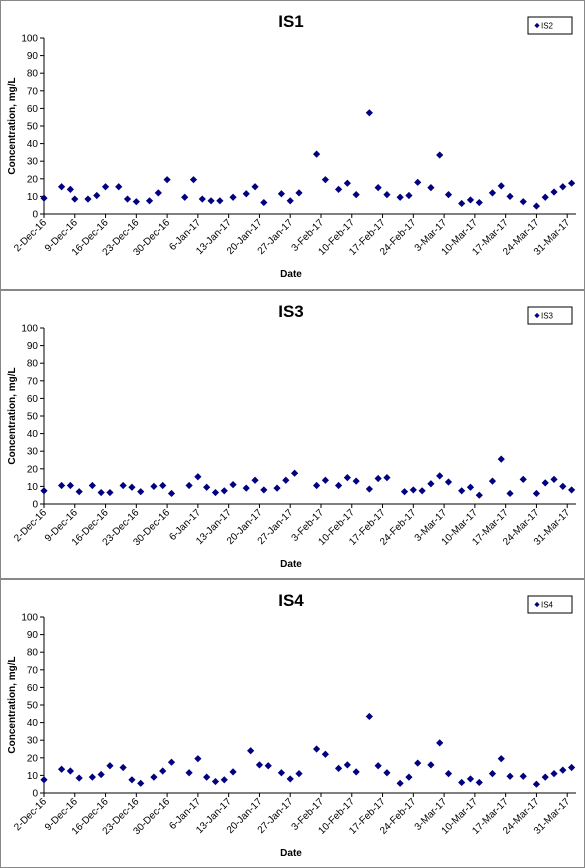 This screenshot has height=868, width=585. I want to click on y-tick-label: 100, so click(29, 39).